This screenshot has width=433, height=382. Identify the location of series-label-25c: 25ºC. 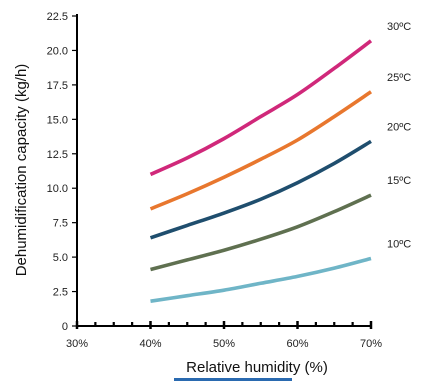
(399, 78).